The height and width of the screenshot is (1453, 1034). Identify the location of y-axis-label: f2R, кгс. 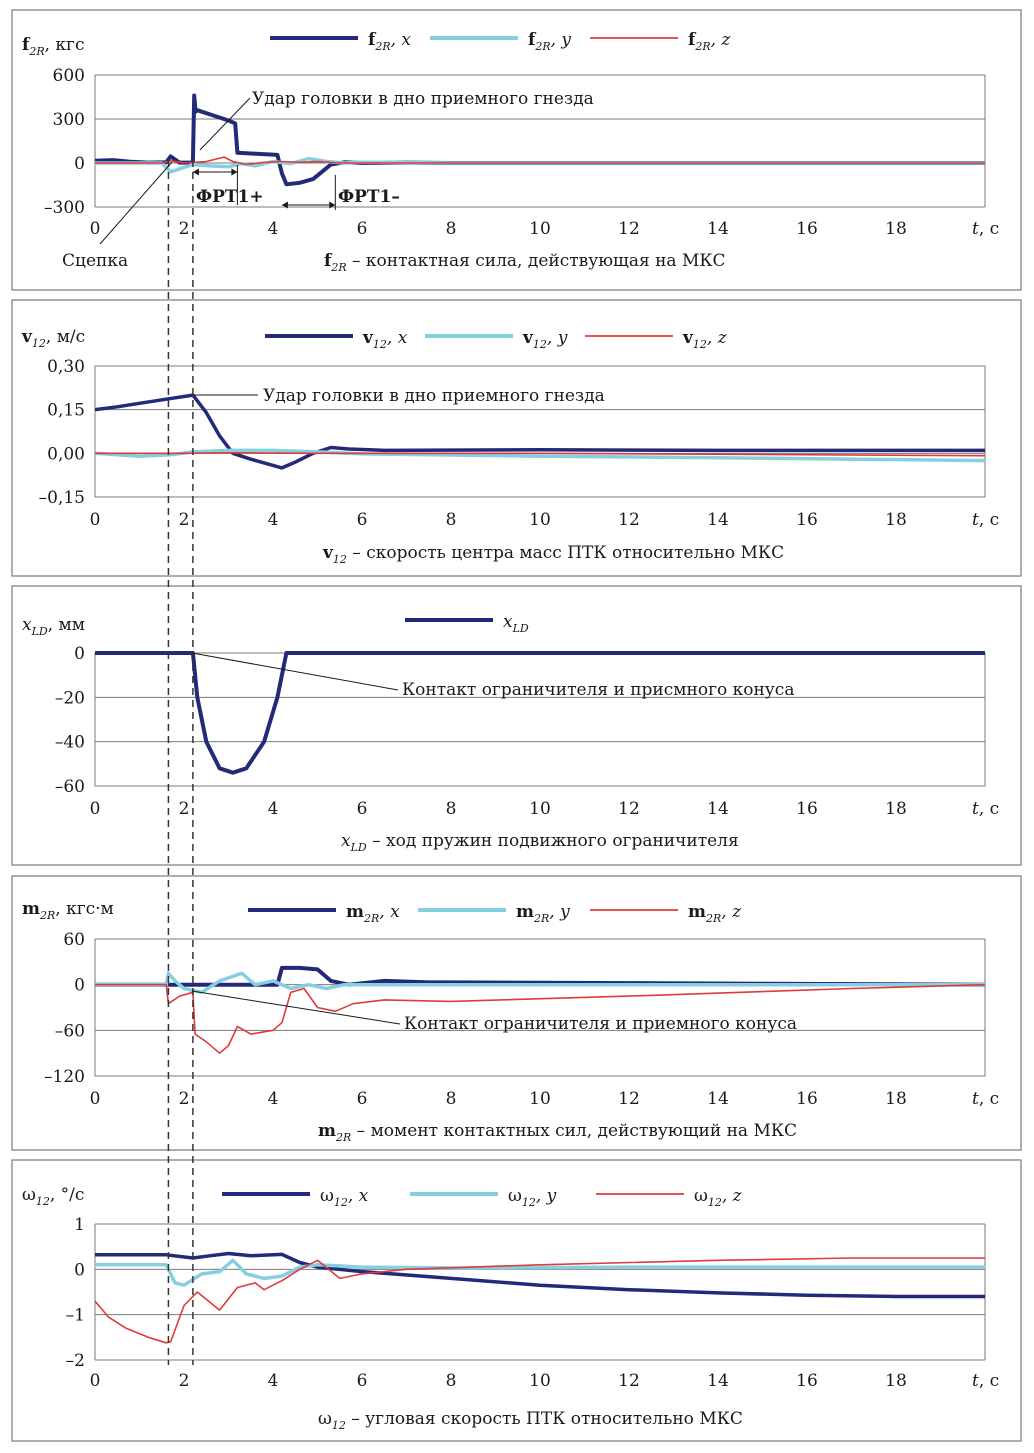
(53, 46).